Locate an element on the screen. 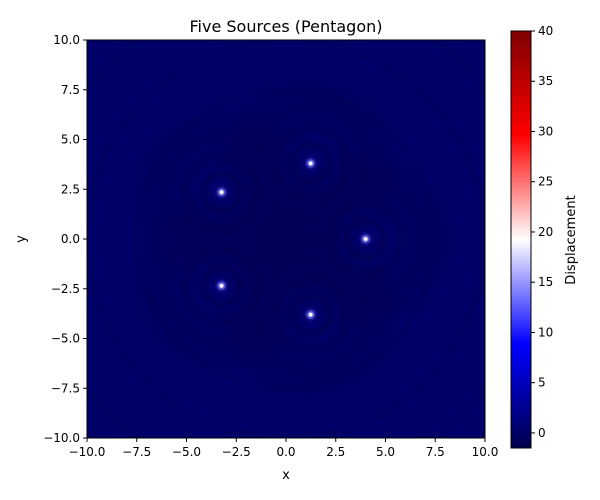 The image size is (600, 500). x-tick-label: 0.0 is located at coordinates (285, 452).